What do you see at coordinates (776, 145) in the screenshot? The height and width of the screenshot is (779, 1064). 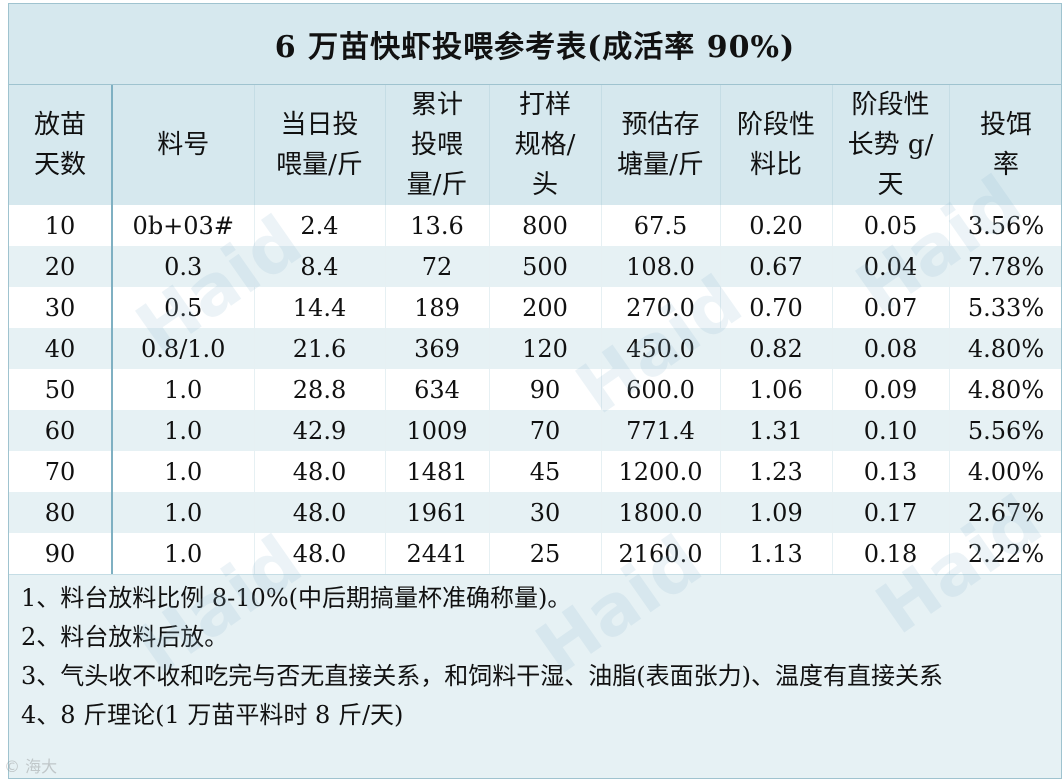 I see `column-header: 阶段性 料比` at bounding box center [776, 145].